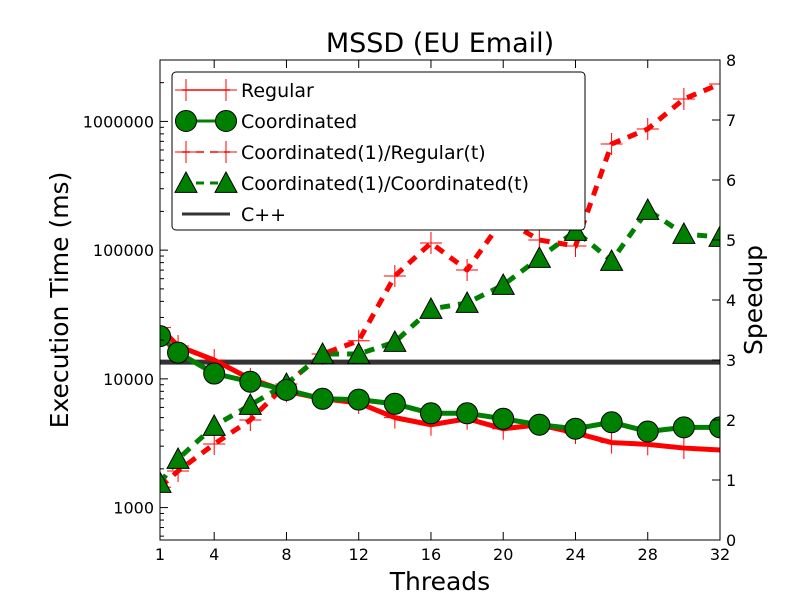 The height and width of the screenshot is (604, 800). What do you see at coordinates (286, 554) in the screenshot?
I see `x-tick-label: 8` at bounding box center [286, 554].